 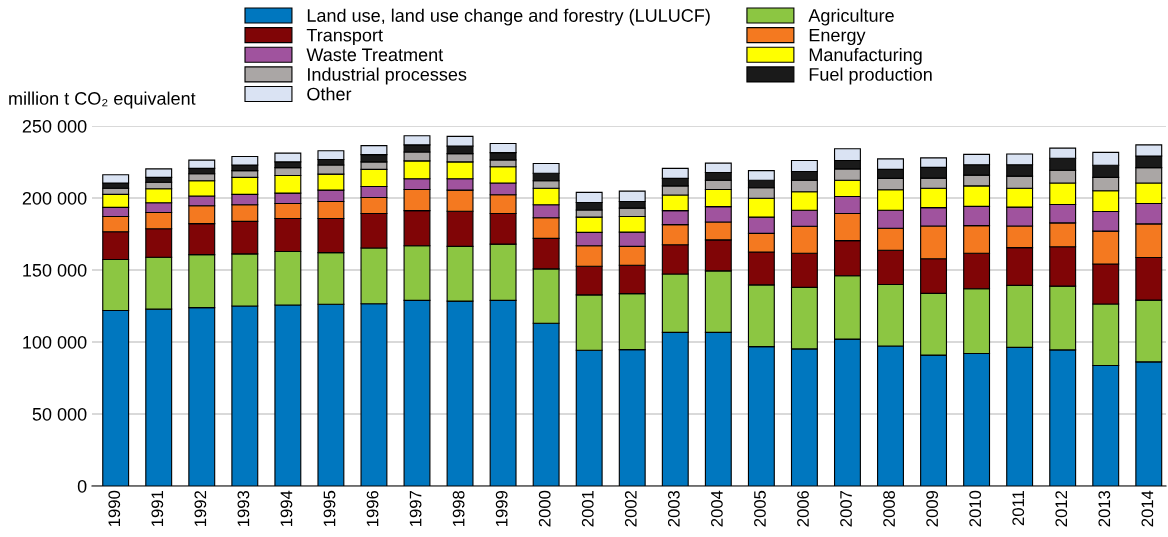 What do you see at coordinates (375, 55) in the screenshot?
I see `legend-label: Waste Treatment` at bounding box center [375, 55].